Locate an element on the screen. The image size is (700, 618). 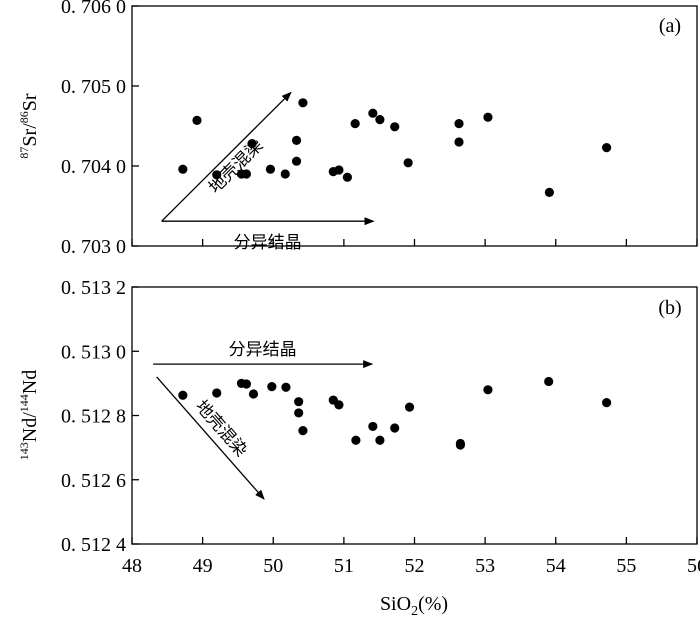
y-tick-label: 0. 512 8 is located at coordinates (93, 417).